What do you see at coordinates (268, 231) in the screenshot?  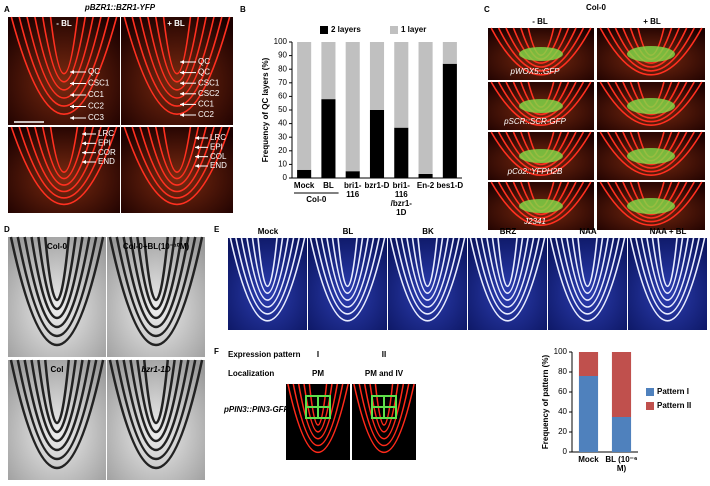 I see `image-label: Mock` at bounding box center [268, 231].